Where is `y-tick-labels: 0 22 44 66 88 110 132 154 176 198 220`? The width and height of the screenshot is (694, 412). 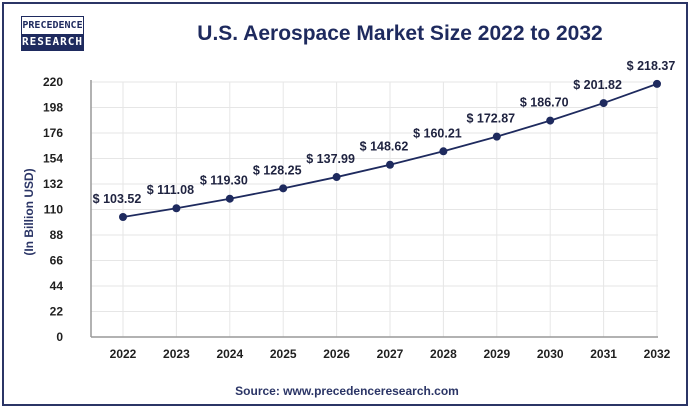 y-tick-labels: 0 22 44 66 88 110 132 154 176 198 220 is located at coordinates (53, 209).